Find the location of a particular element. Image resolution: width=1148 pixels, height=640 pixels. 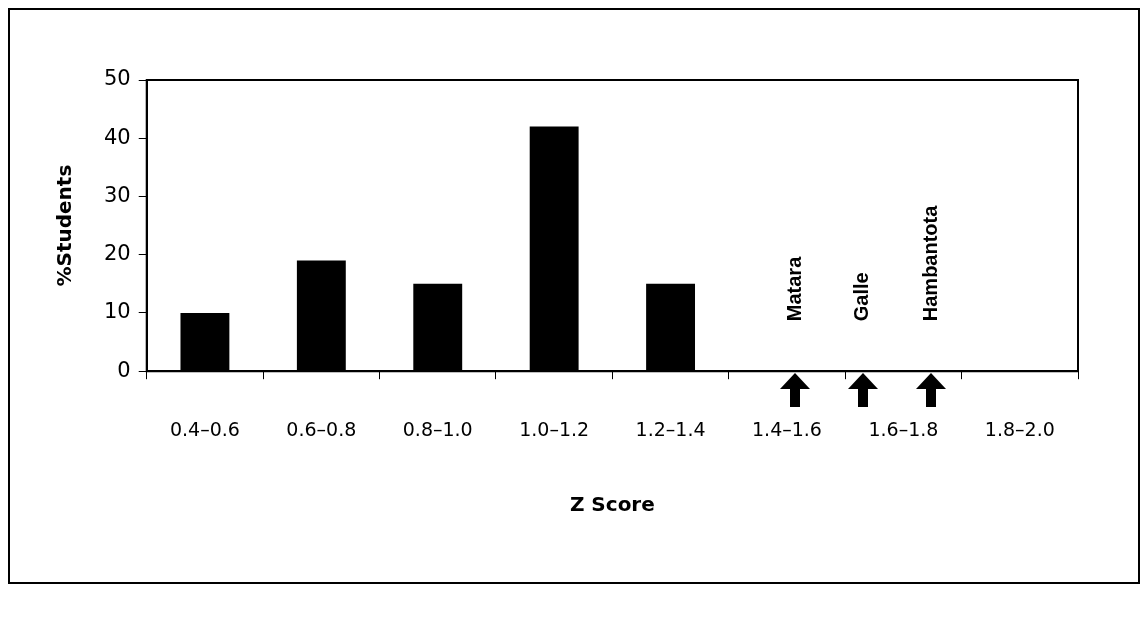

x-tick-label: 1.4–1.6 is located at coordinates (787, 428).